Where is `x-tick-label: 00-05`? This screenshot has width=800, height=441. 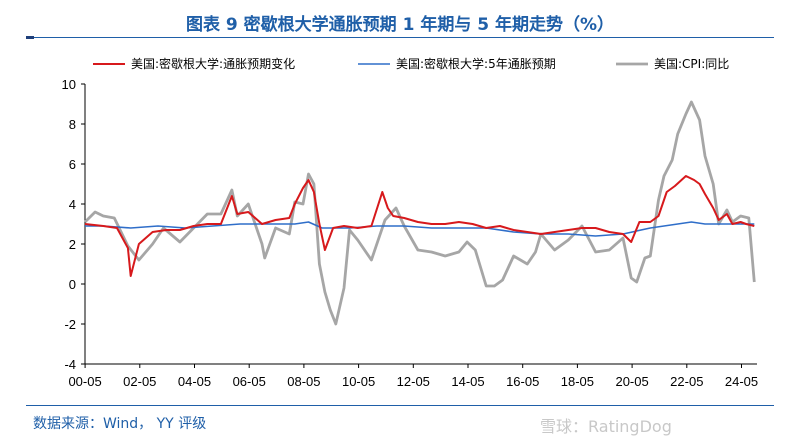 x-tick-label: 00-05 is located at coordinates (84, 381).